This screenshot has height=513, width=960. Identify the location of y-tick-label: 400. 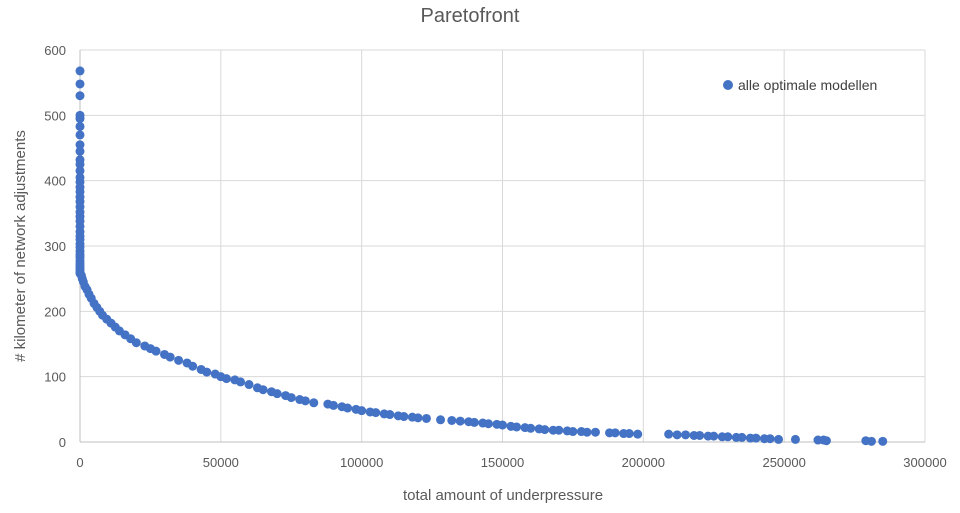
(55, 181).